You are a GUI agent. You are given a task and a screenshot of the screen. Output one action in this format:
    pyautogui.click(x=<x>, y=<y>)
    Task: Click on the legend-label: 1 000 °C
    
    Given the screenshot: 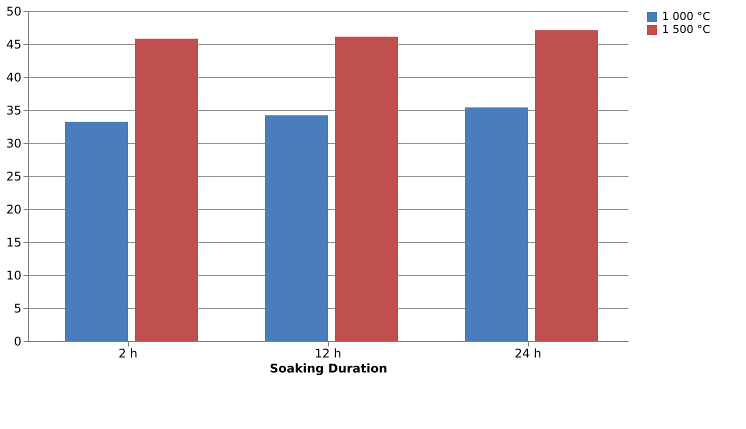 What is the action you would take?
    pyautogui.click(x=686, y=16)
    